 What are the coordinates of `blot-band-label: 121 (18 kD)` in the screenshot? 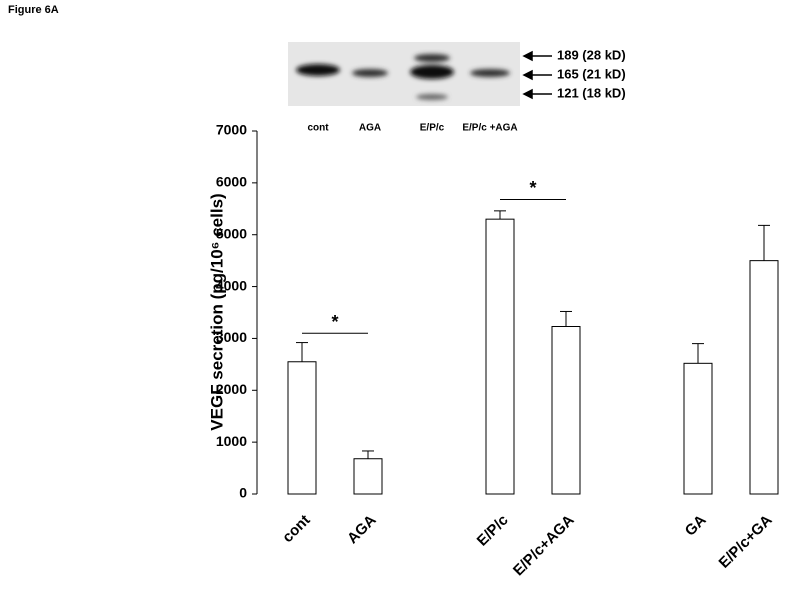 It's located at (591, 92).